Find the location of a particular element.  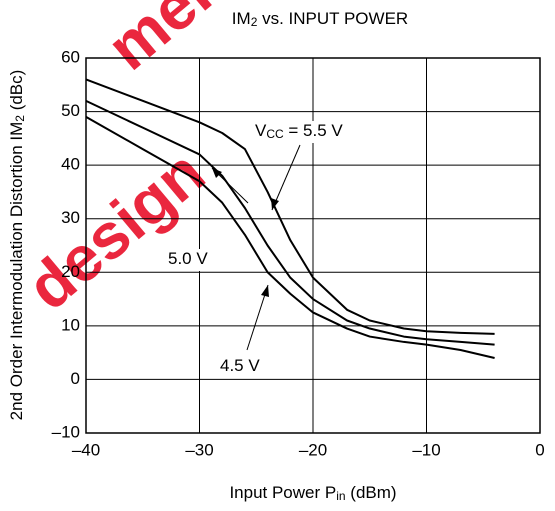

annotation: 4.5 V is located at coordinates (240, 365).